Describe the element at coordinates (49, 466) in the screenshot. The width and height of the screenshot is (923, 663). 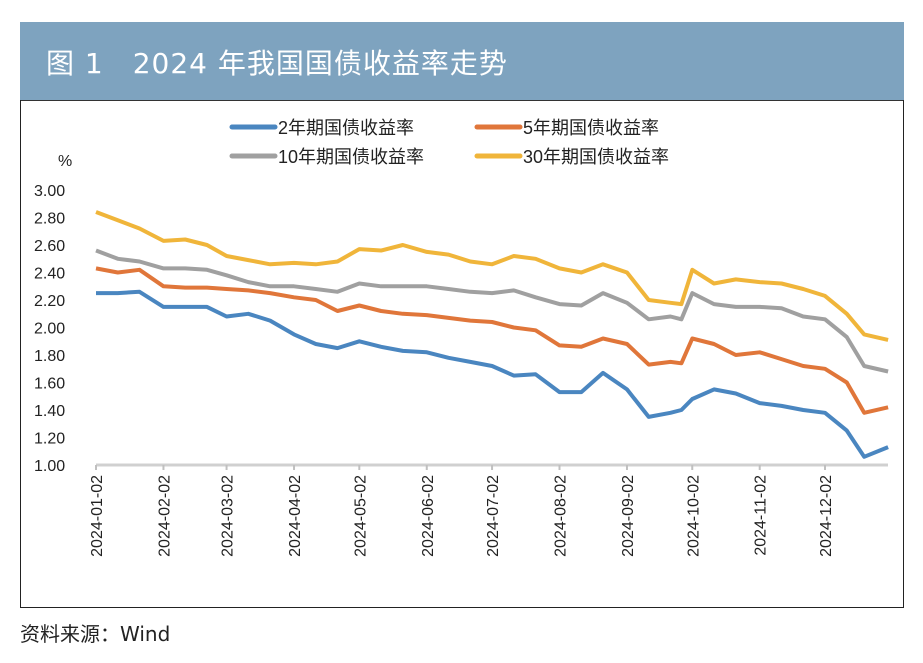
I see `y-tick-label: 1.00` at that location.